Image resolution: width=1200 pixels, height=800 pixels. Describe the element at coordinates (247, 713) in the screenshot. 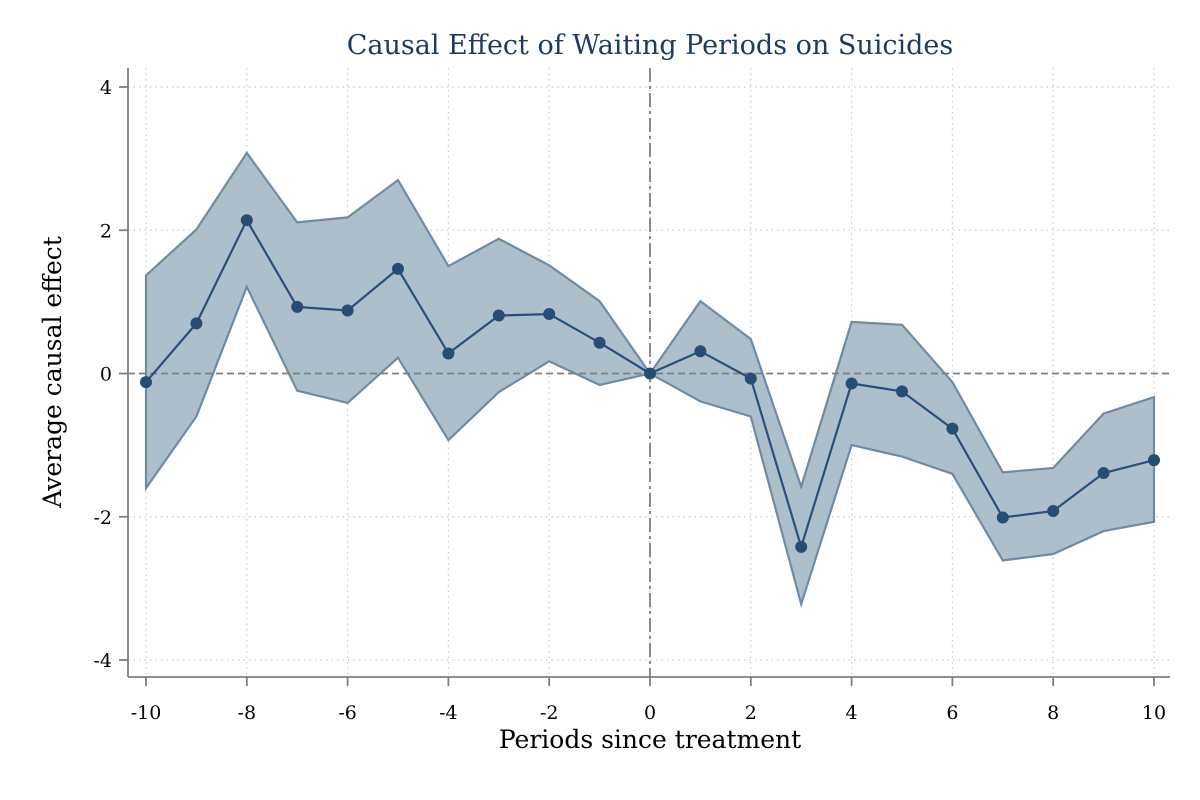

I see `x-tick-label: -8` at that location.